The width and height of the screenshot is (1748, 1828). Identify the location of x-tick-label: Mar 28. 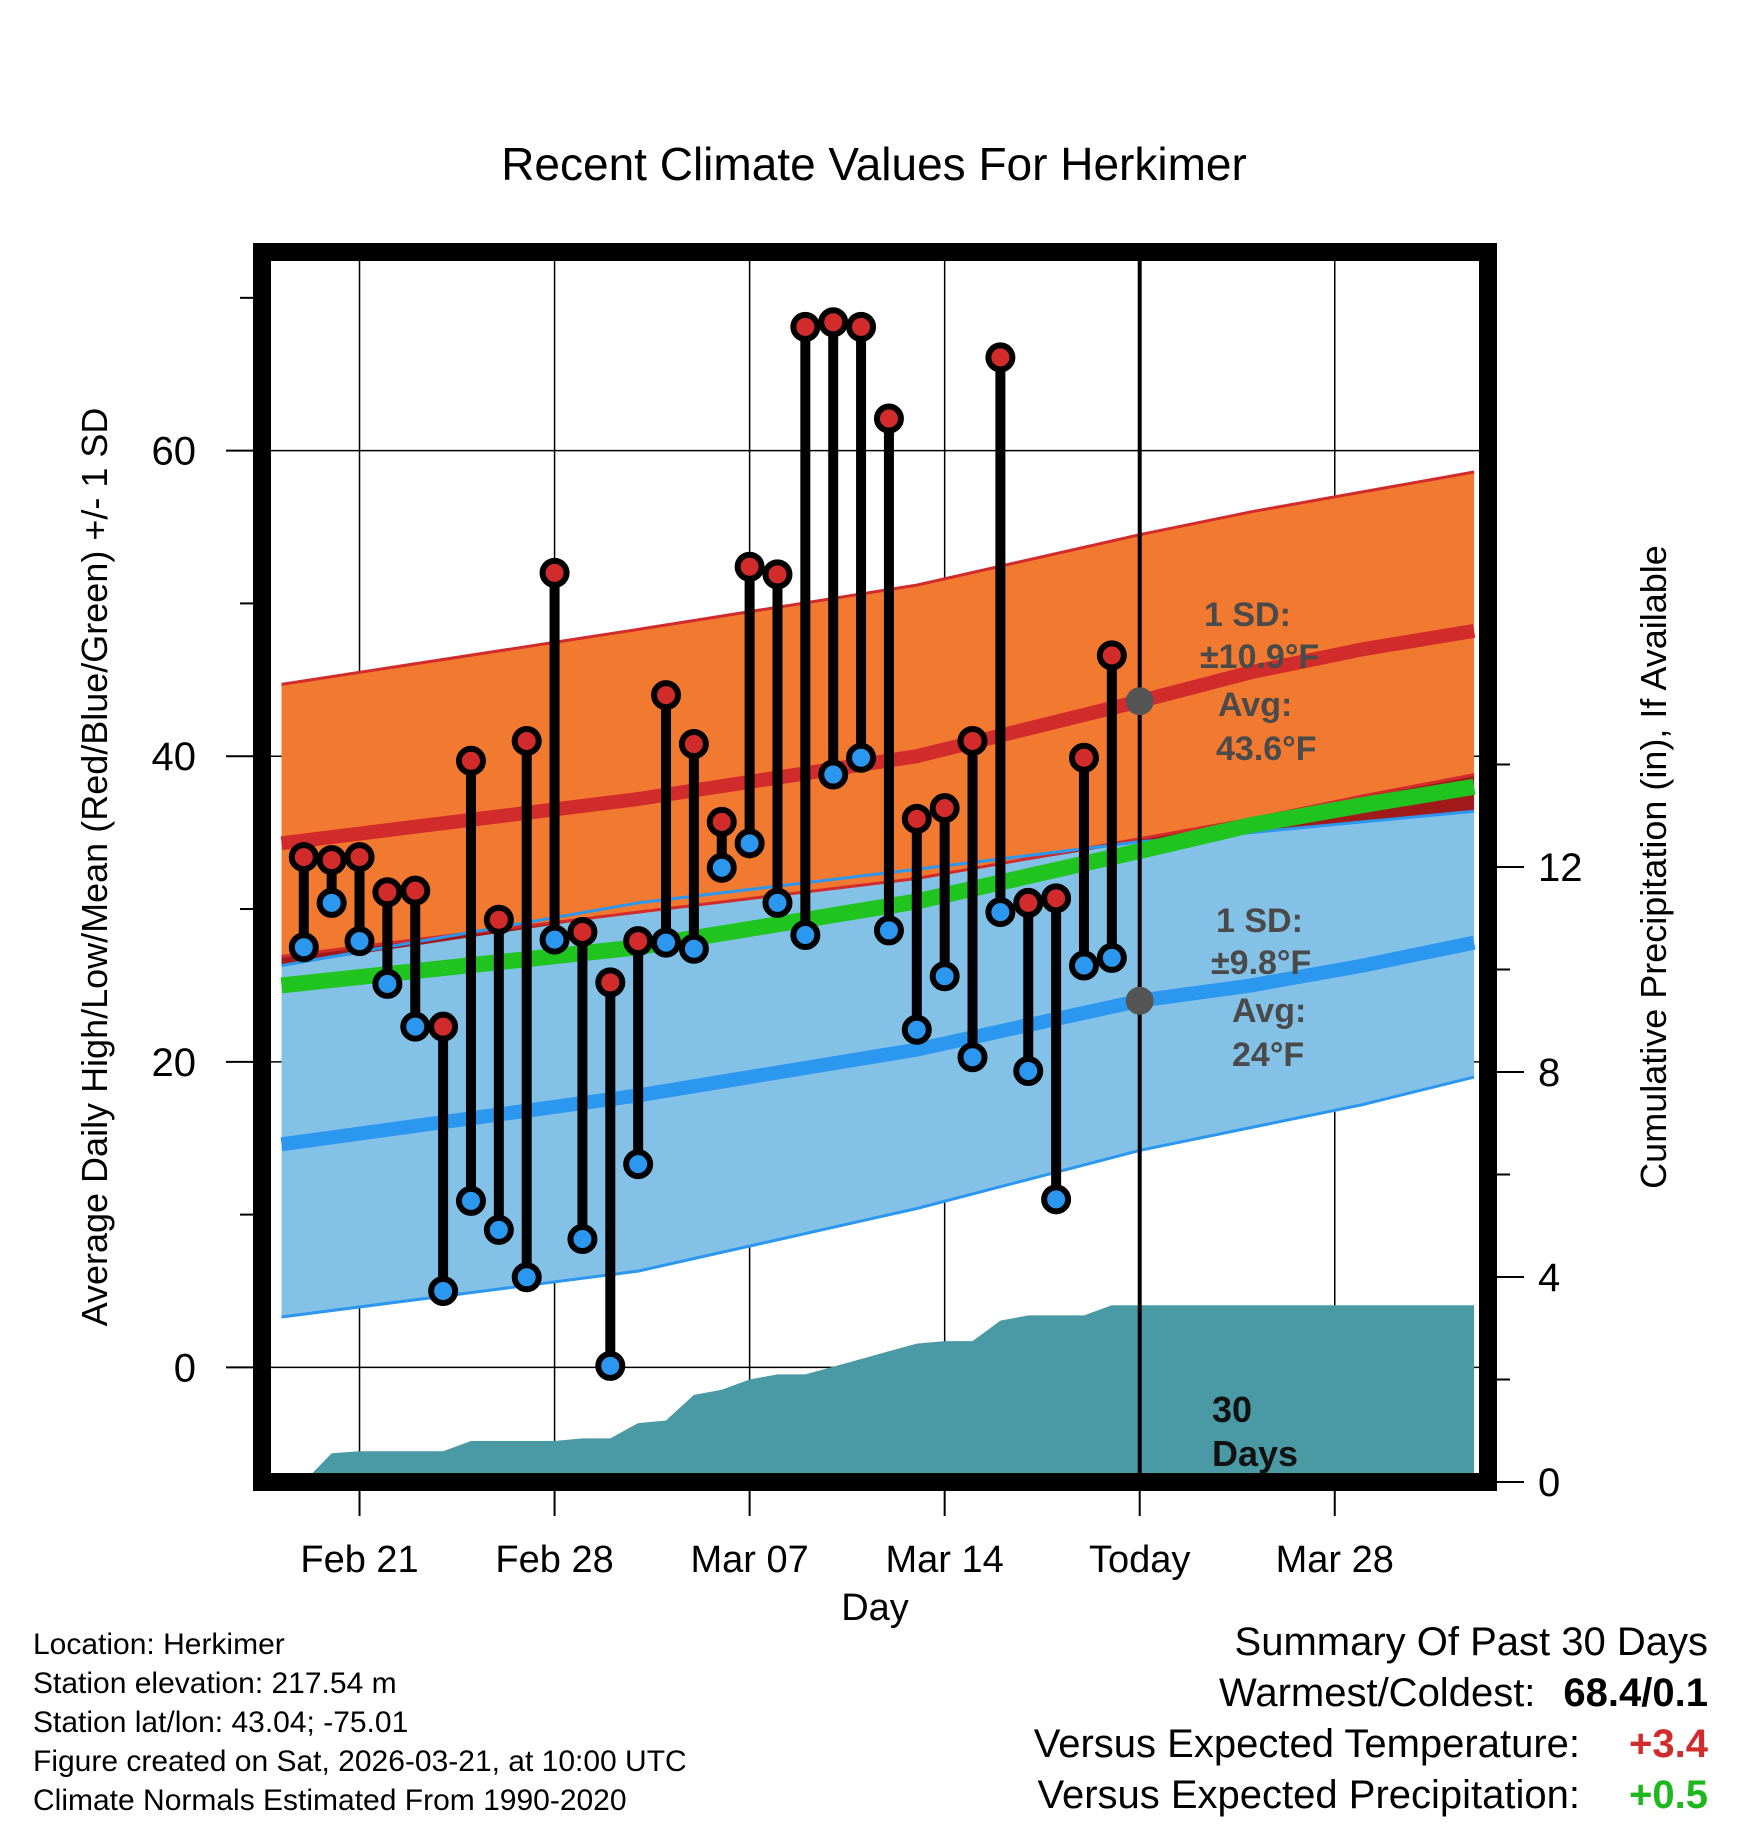
(1335, 1560).